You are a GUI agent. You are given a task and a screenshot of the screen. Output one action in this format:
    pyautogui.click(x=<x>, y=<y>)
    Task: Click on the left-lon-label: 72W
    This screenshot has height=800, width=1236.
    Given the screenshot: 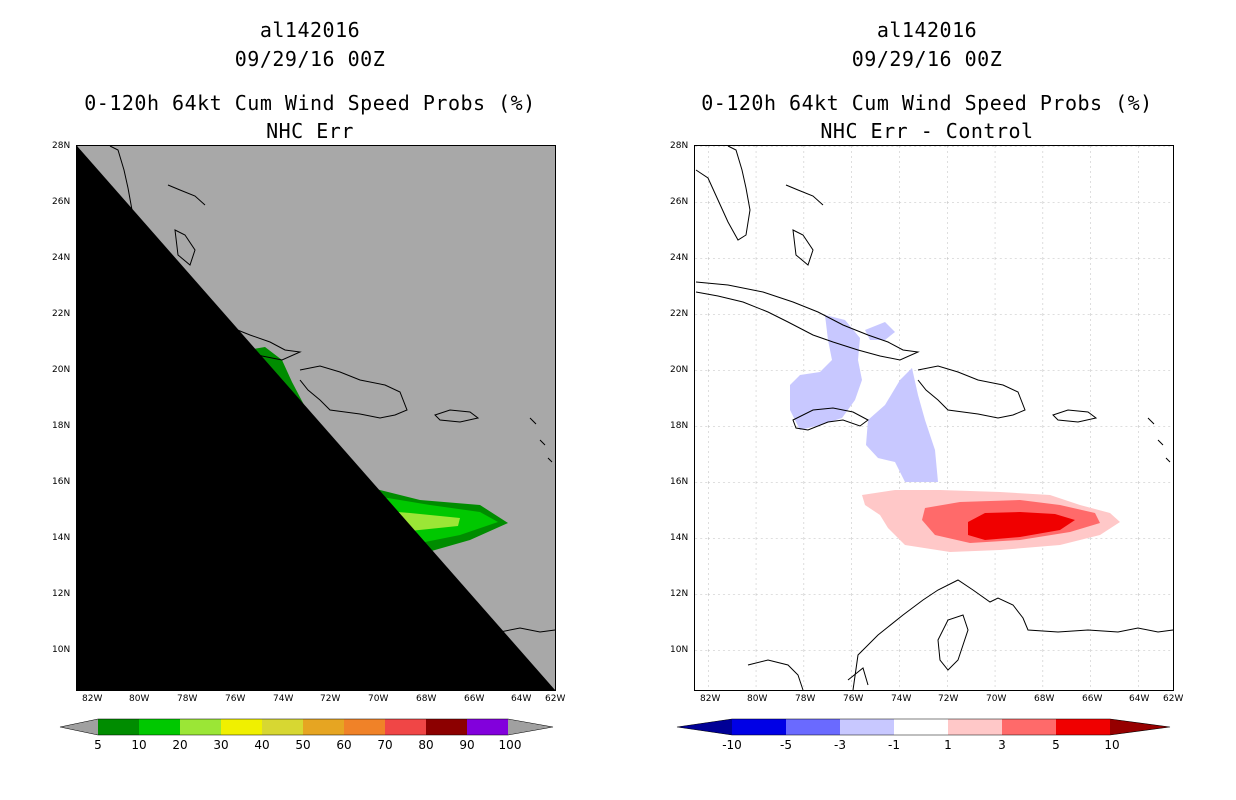 What is the action you would take?
    pyautogui.click(x=330, y=699)
    